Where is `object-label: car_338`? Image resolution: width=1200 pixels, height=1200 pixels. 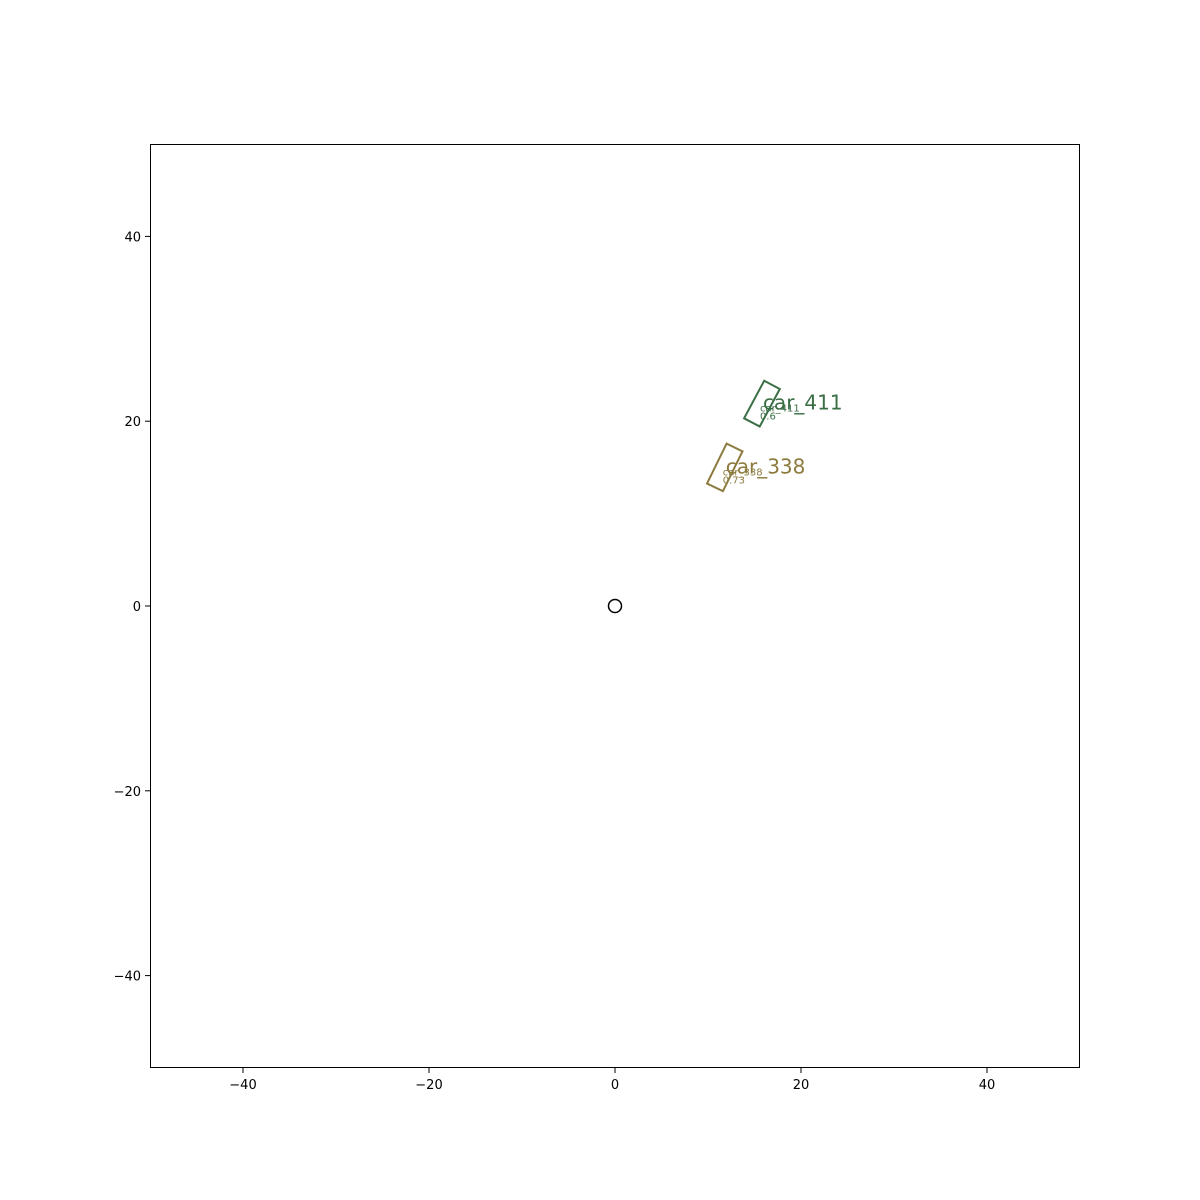 object-label: car_338 is located at coordinates (766, 466).